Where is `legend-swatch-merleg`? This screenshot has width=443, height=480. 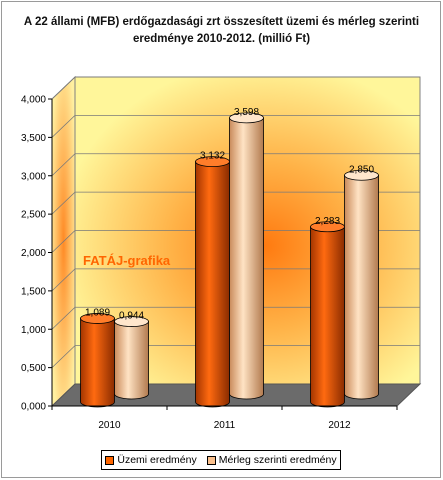
legend-swatch-merleg is located at coordinates (211, 460).